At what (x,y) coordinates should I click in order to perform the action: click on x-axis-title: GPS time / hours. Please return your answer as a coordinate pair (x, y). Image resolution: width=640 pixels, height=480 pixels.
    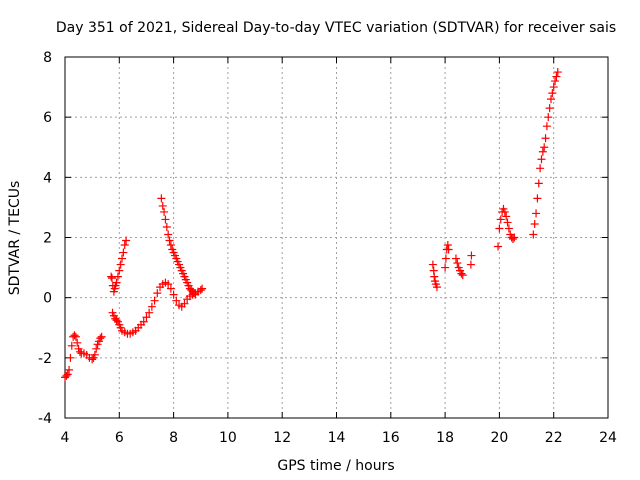
    Looking at the image, I should click on (335, 466).